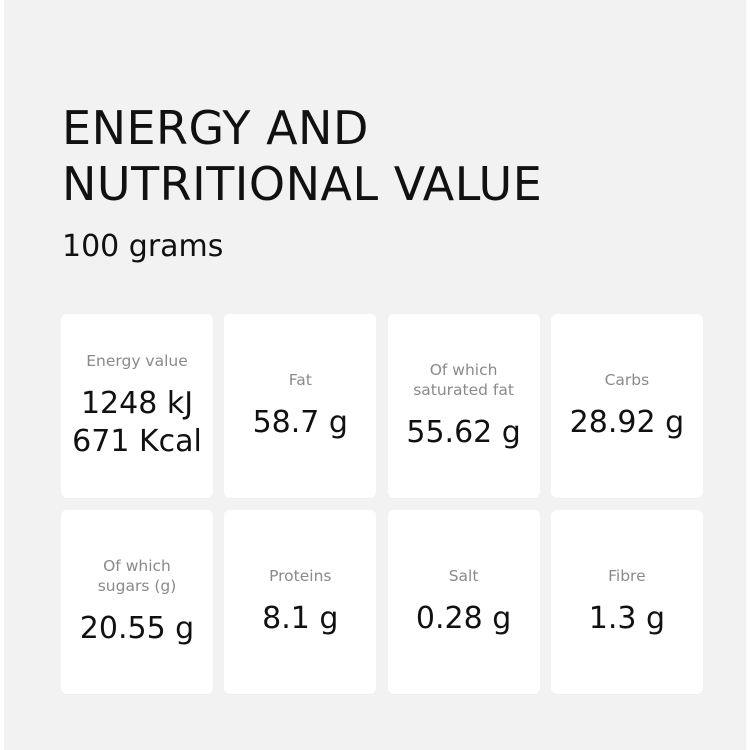 The image size is (750, 750). Describe the element at coordinates (302, 156) in the screenshot. I see `page-title: ENERGY AND NUTRITIONAL VALUE` at that location.